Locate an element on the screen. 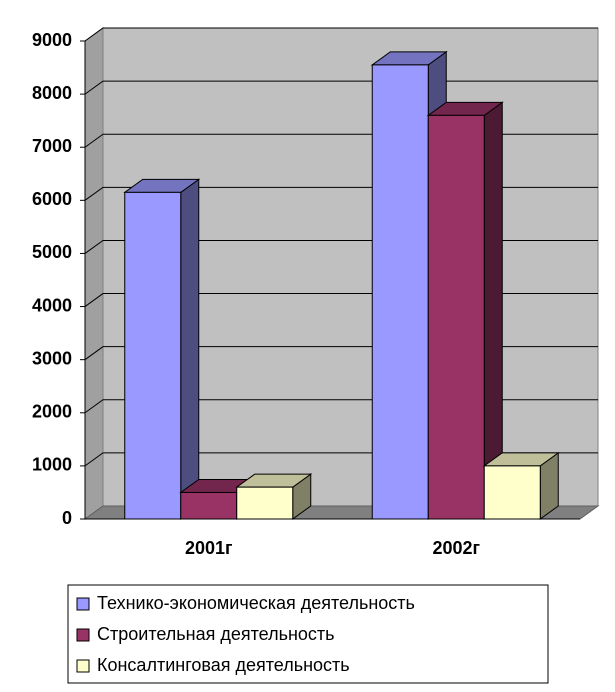  legend-label: Консалтинговая деятельность is located at coordinates (223, 665).